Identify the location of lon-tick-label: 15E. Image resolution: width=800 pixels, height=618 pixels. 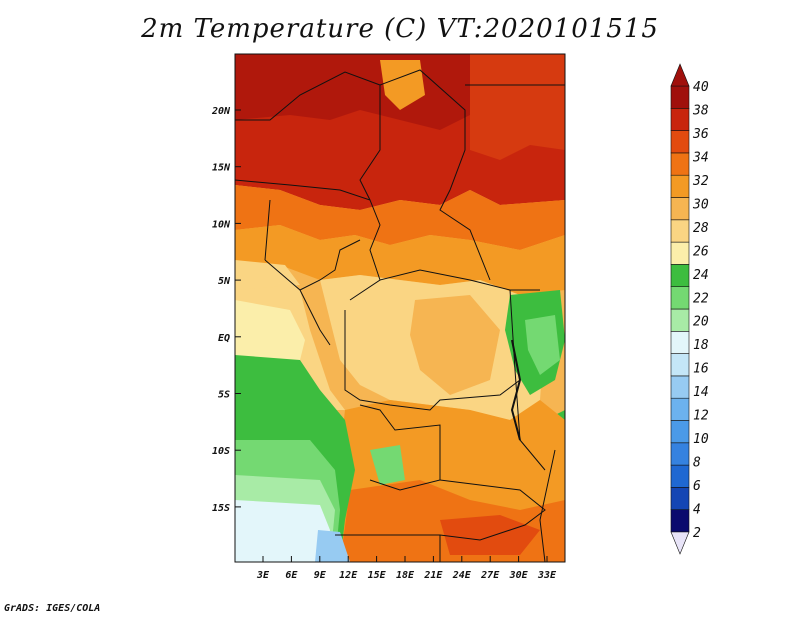
(377, 575).